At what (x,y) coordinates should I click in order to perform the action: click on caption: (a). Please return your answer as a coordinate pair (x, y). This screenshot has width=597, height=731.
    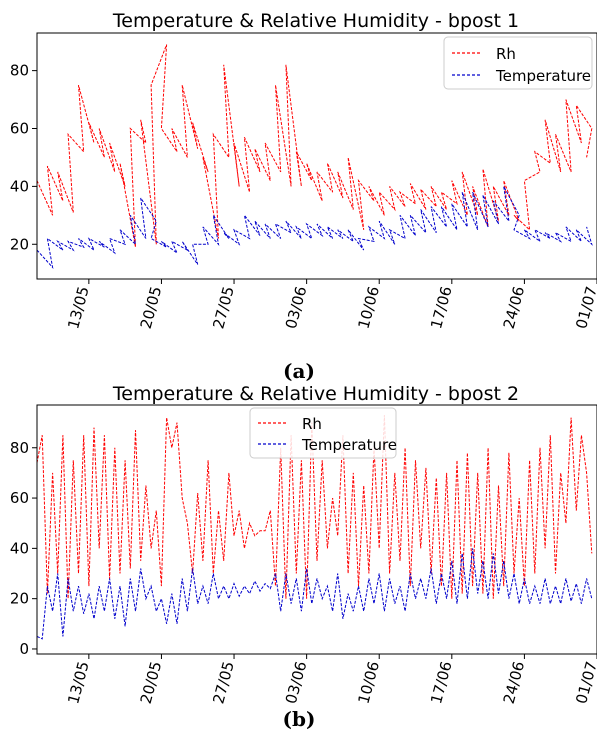
    Looking at the image, I should click on (299, 371).